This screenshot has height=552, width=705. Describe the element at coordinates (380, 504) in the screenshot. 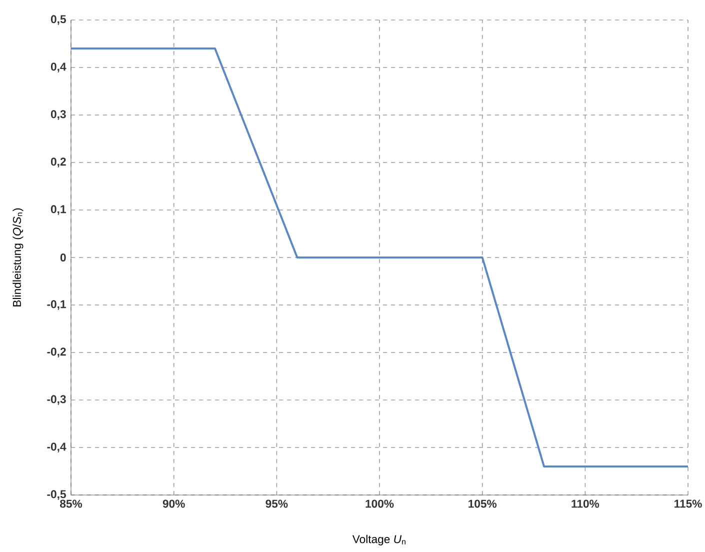

I see `x-tick-label: 100%` at that location.